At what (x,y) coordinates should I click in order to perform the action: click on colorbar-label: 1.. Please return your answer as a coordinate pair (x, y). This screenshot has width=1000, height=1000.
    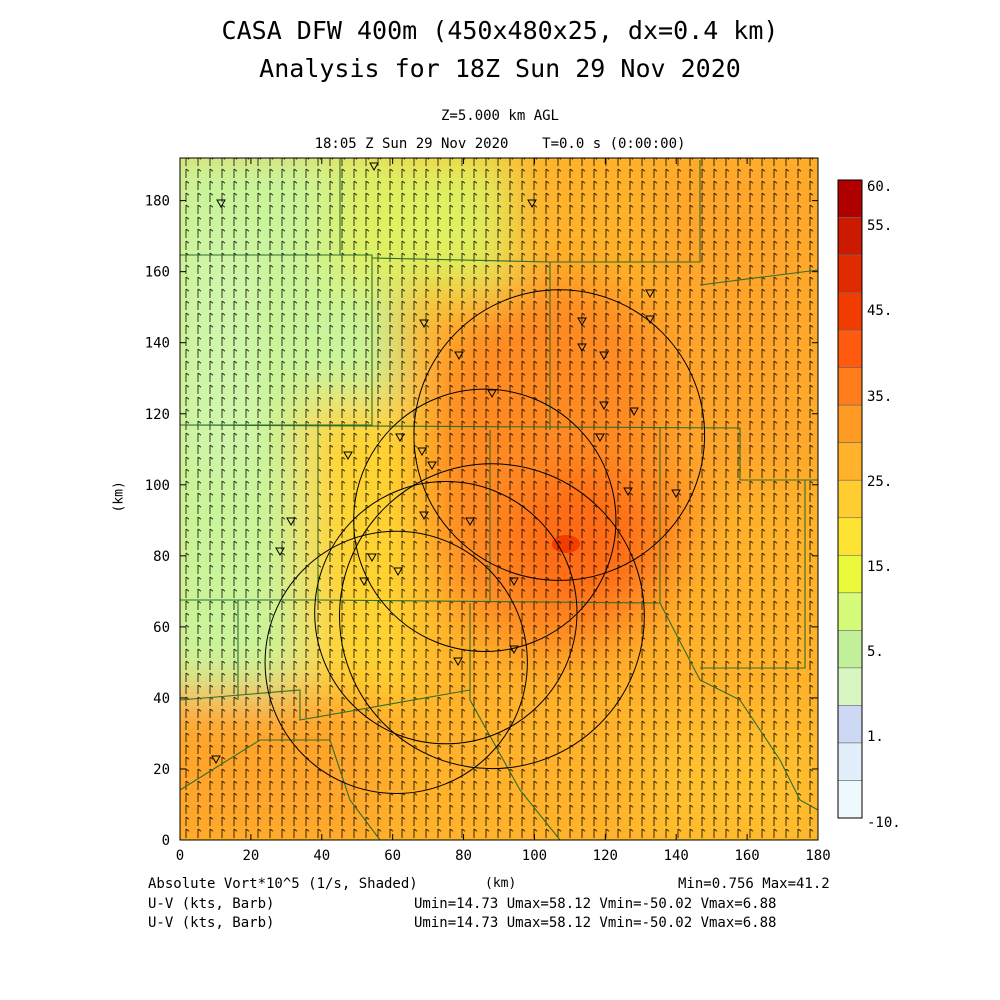
    Looking at the image, I should click on (875, 737).